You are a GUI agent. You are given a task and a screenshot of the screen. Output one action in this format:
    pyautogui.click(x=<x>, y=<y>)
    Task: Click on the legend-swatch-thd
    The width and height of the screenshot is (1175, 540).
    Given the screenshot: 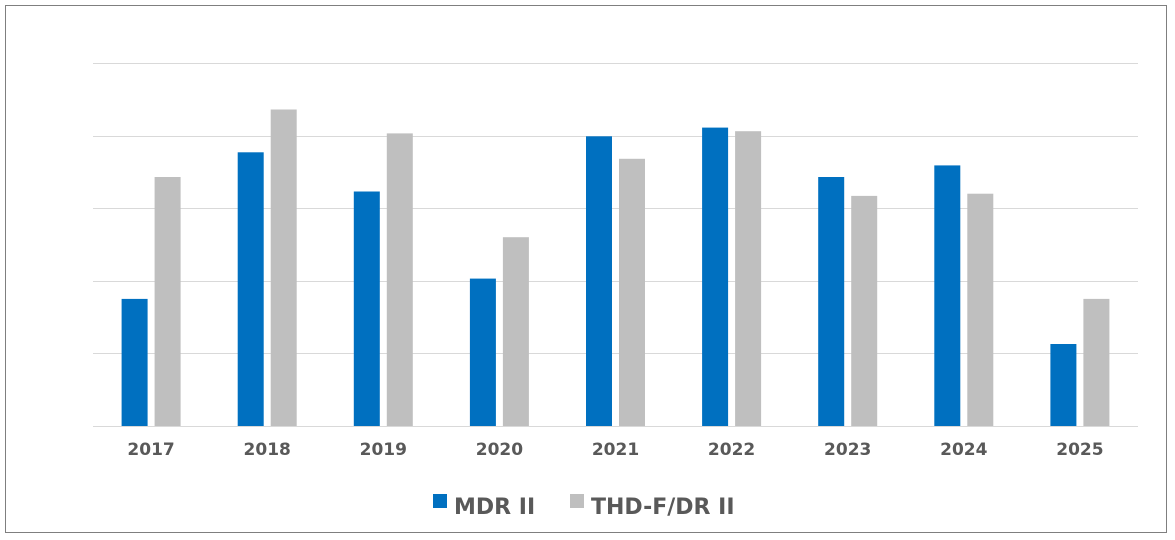 What is the action you would take?
    pyautogui.click(x=577, y=501)
    